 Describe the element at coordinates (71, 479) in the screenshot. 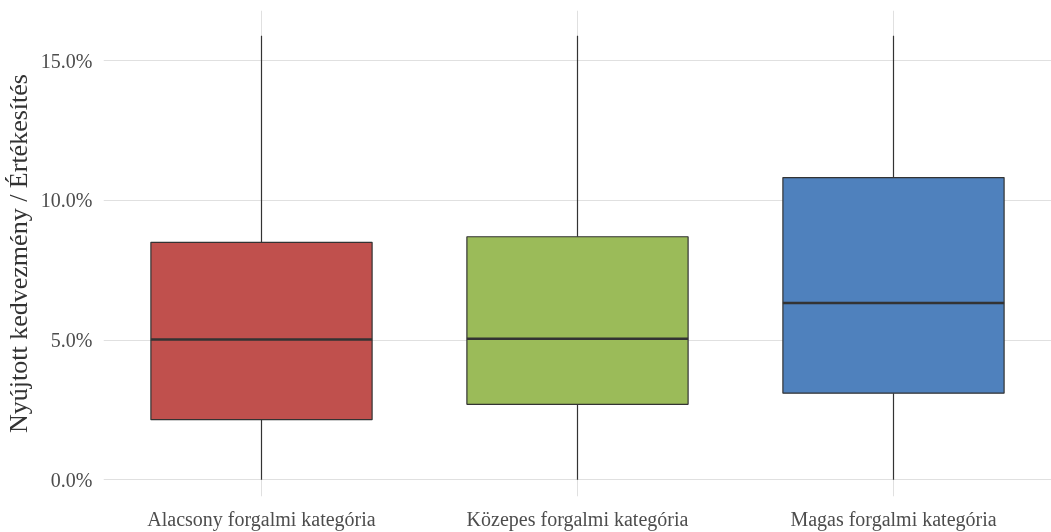

I see `y-tick-label: 0.0%` at that location.